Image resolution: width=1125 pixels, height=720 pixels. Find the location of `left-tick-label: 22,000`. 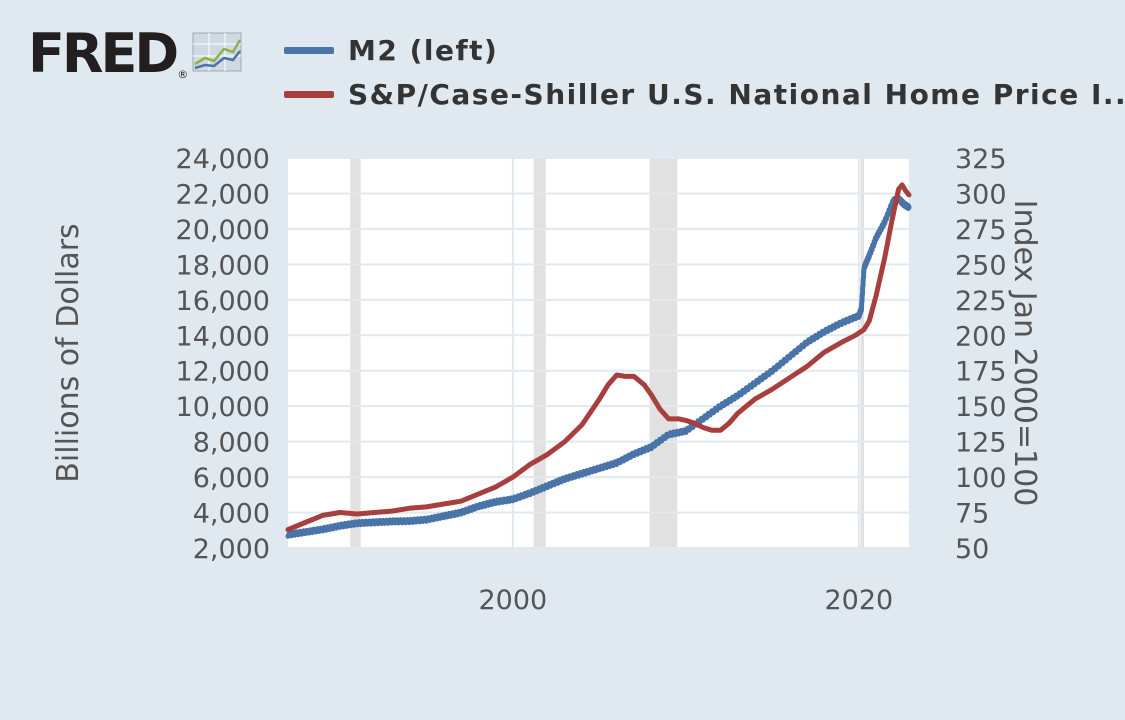

left-tick-label: 22,000 is located at coordinates (223, 194).